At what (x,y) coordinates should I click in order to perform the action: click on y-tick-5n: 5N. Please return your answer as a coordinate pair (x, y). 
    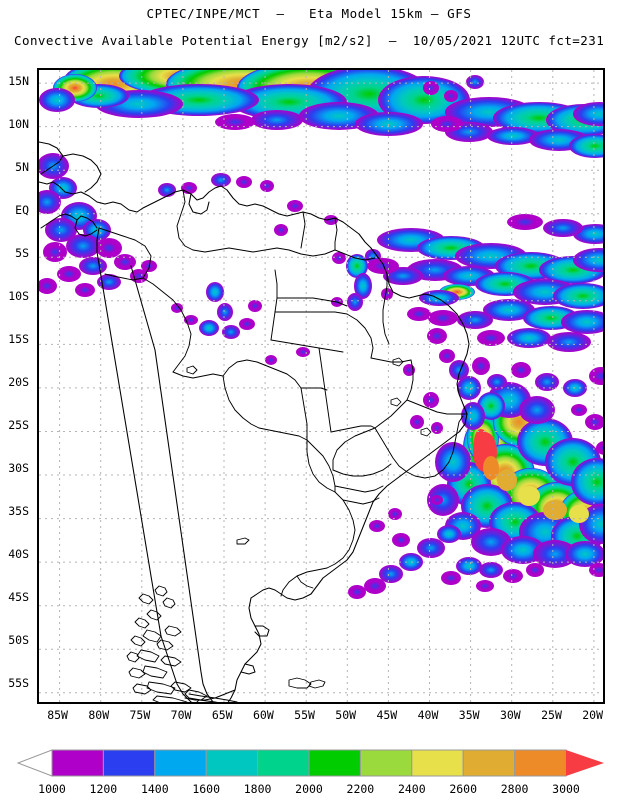
    Looking at the image, I should click on (22, 166).